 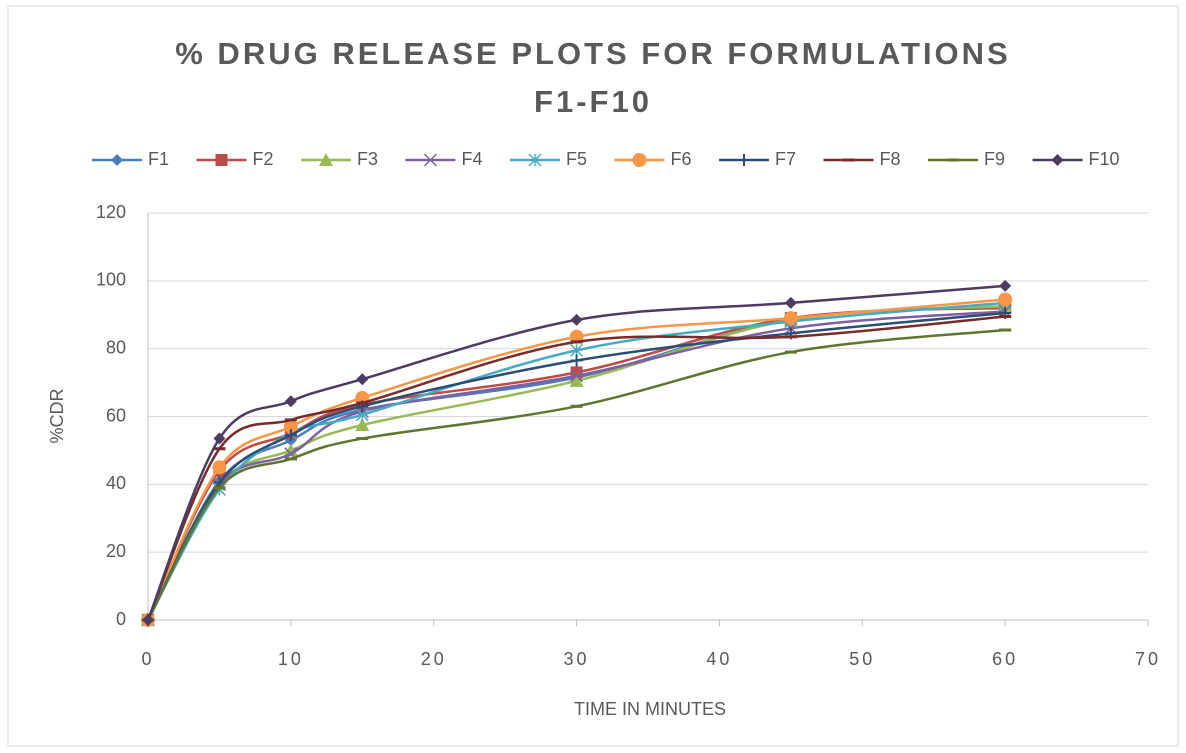 I want to click on legend-label: F8, so click(x=890, y=159).